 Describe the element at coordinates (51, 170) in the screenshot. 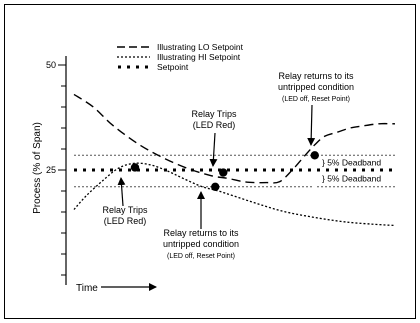

I see `y-tick-label: 25` at that location.